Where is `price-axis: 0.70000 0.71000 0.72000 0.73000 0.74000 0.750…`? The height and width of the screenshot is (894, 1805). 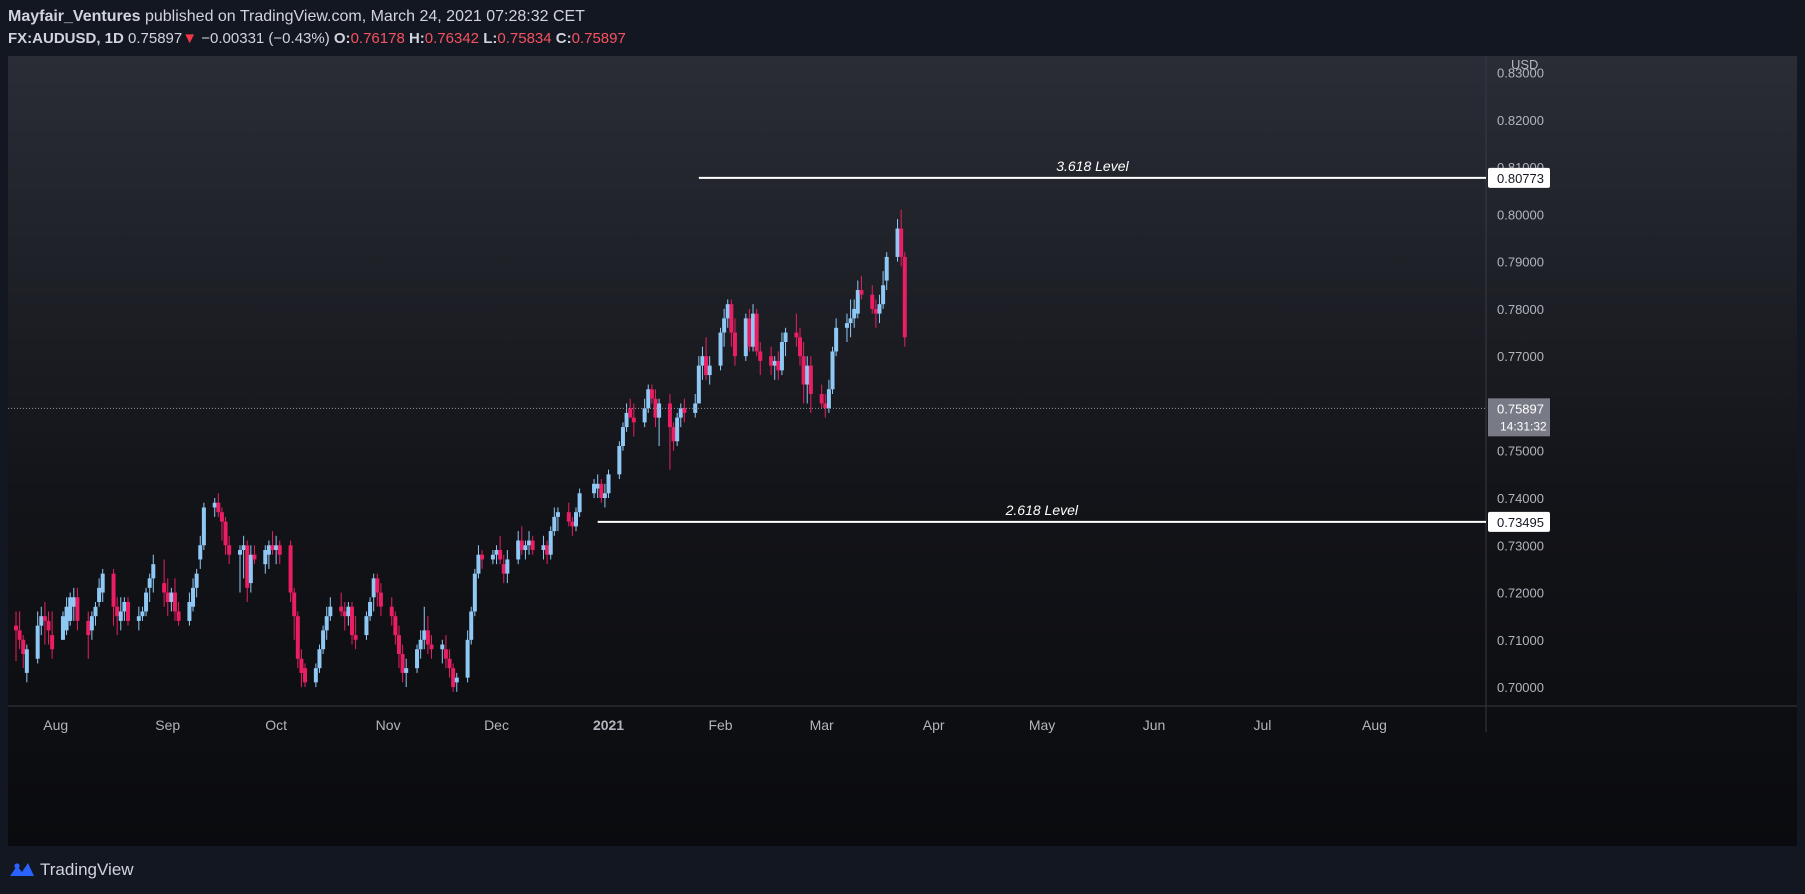
price-axis: 0.70000 0.71000 0.72000 0.73000 0.74000 0.750… is located at coordinates (1519, 376).